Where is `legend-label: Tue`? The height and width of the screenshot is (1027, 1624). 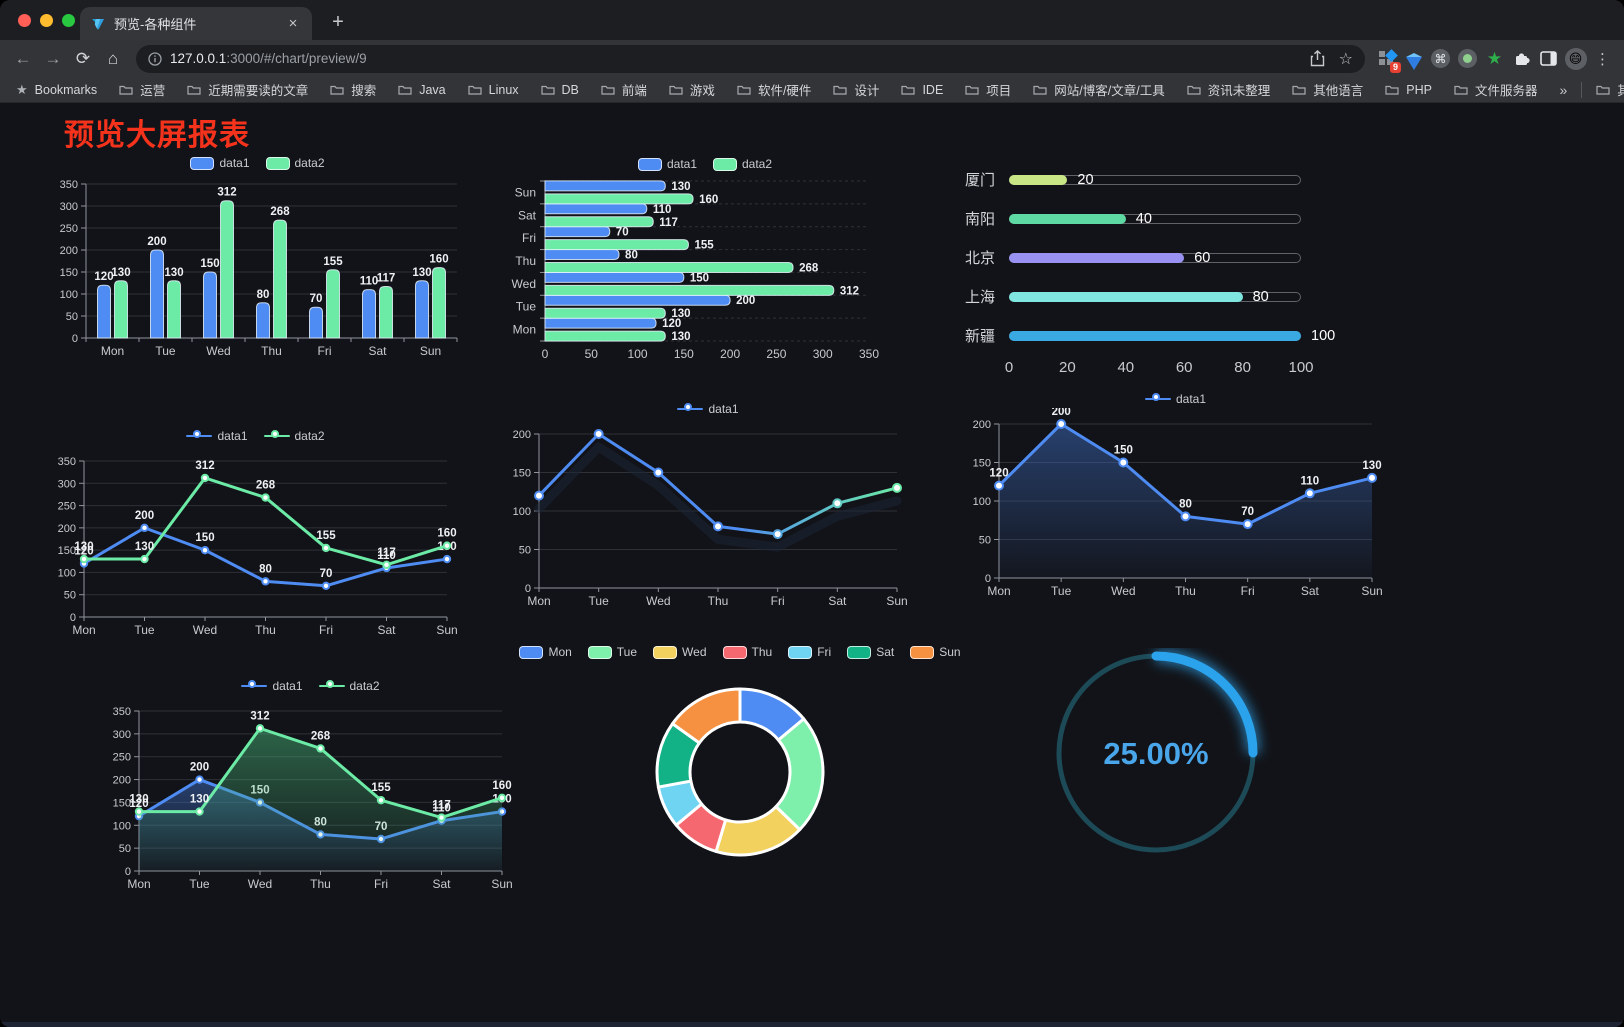 legend-label: Tue is located at coordinates (627, 652).